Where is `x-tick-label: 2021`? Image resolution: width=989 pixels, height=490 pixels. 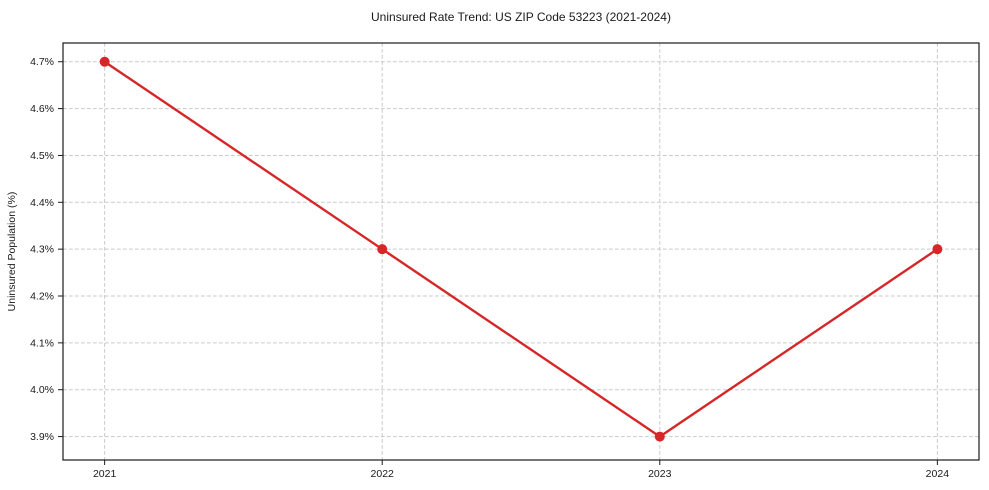 x-tick-label: 2021 is located at coordinates (105, 474).